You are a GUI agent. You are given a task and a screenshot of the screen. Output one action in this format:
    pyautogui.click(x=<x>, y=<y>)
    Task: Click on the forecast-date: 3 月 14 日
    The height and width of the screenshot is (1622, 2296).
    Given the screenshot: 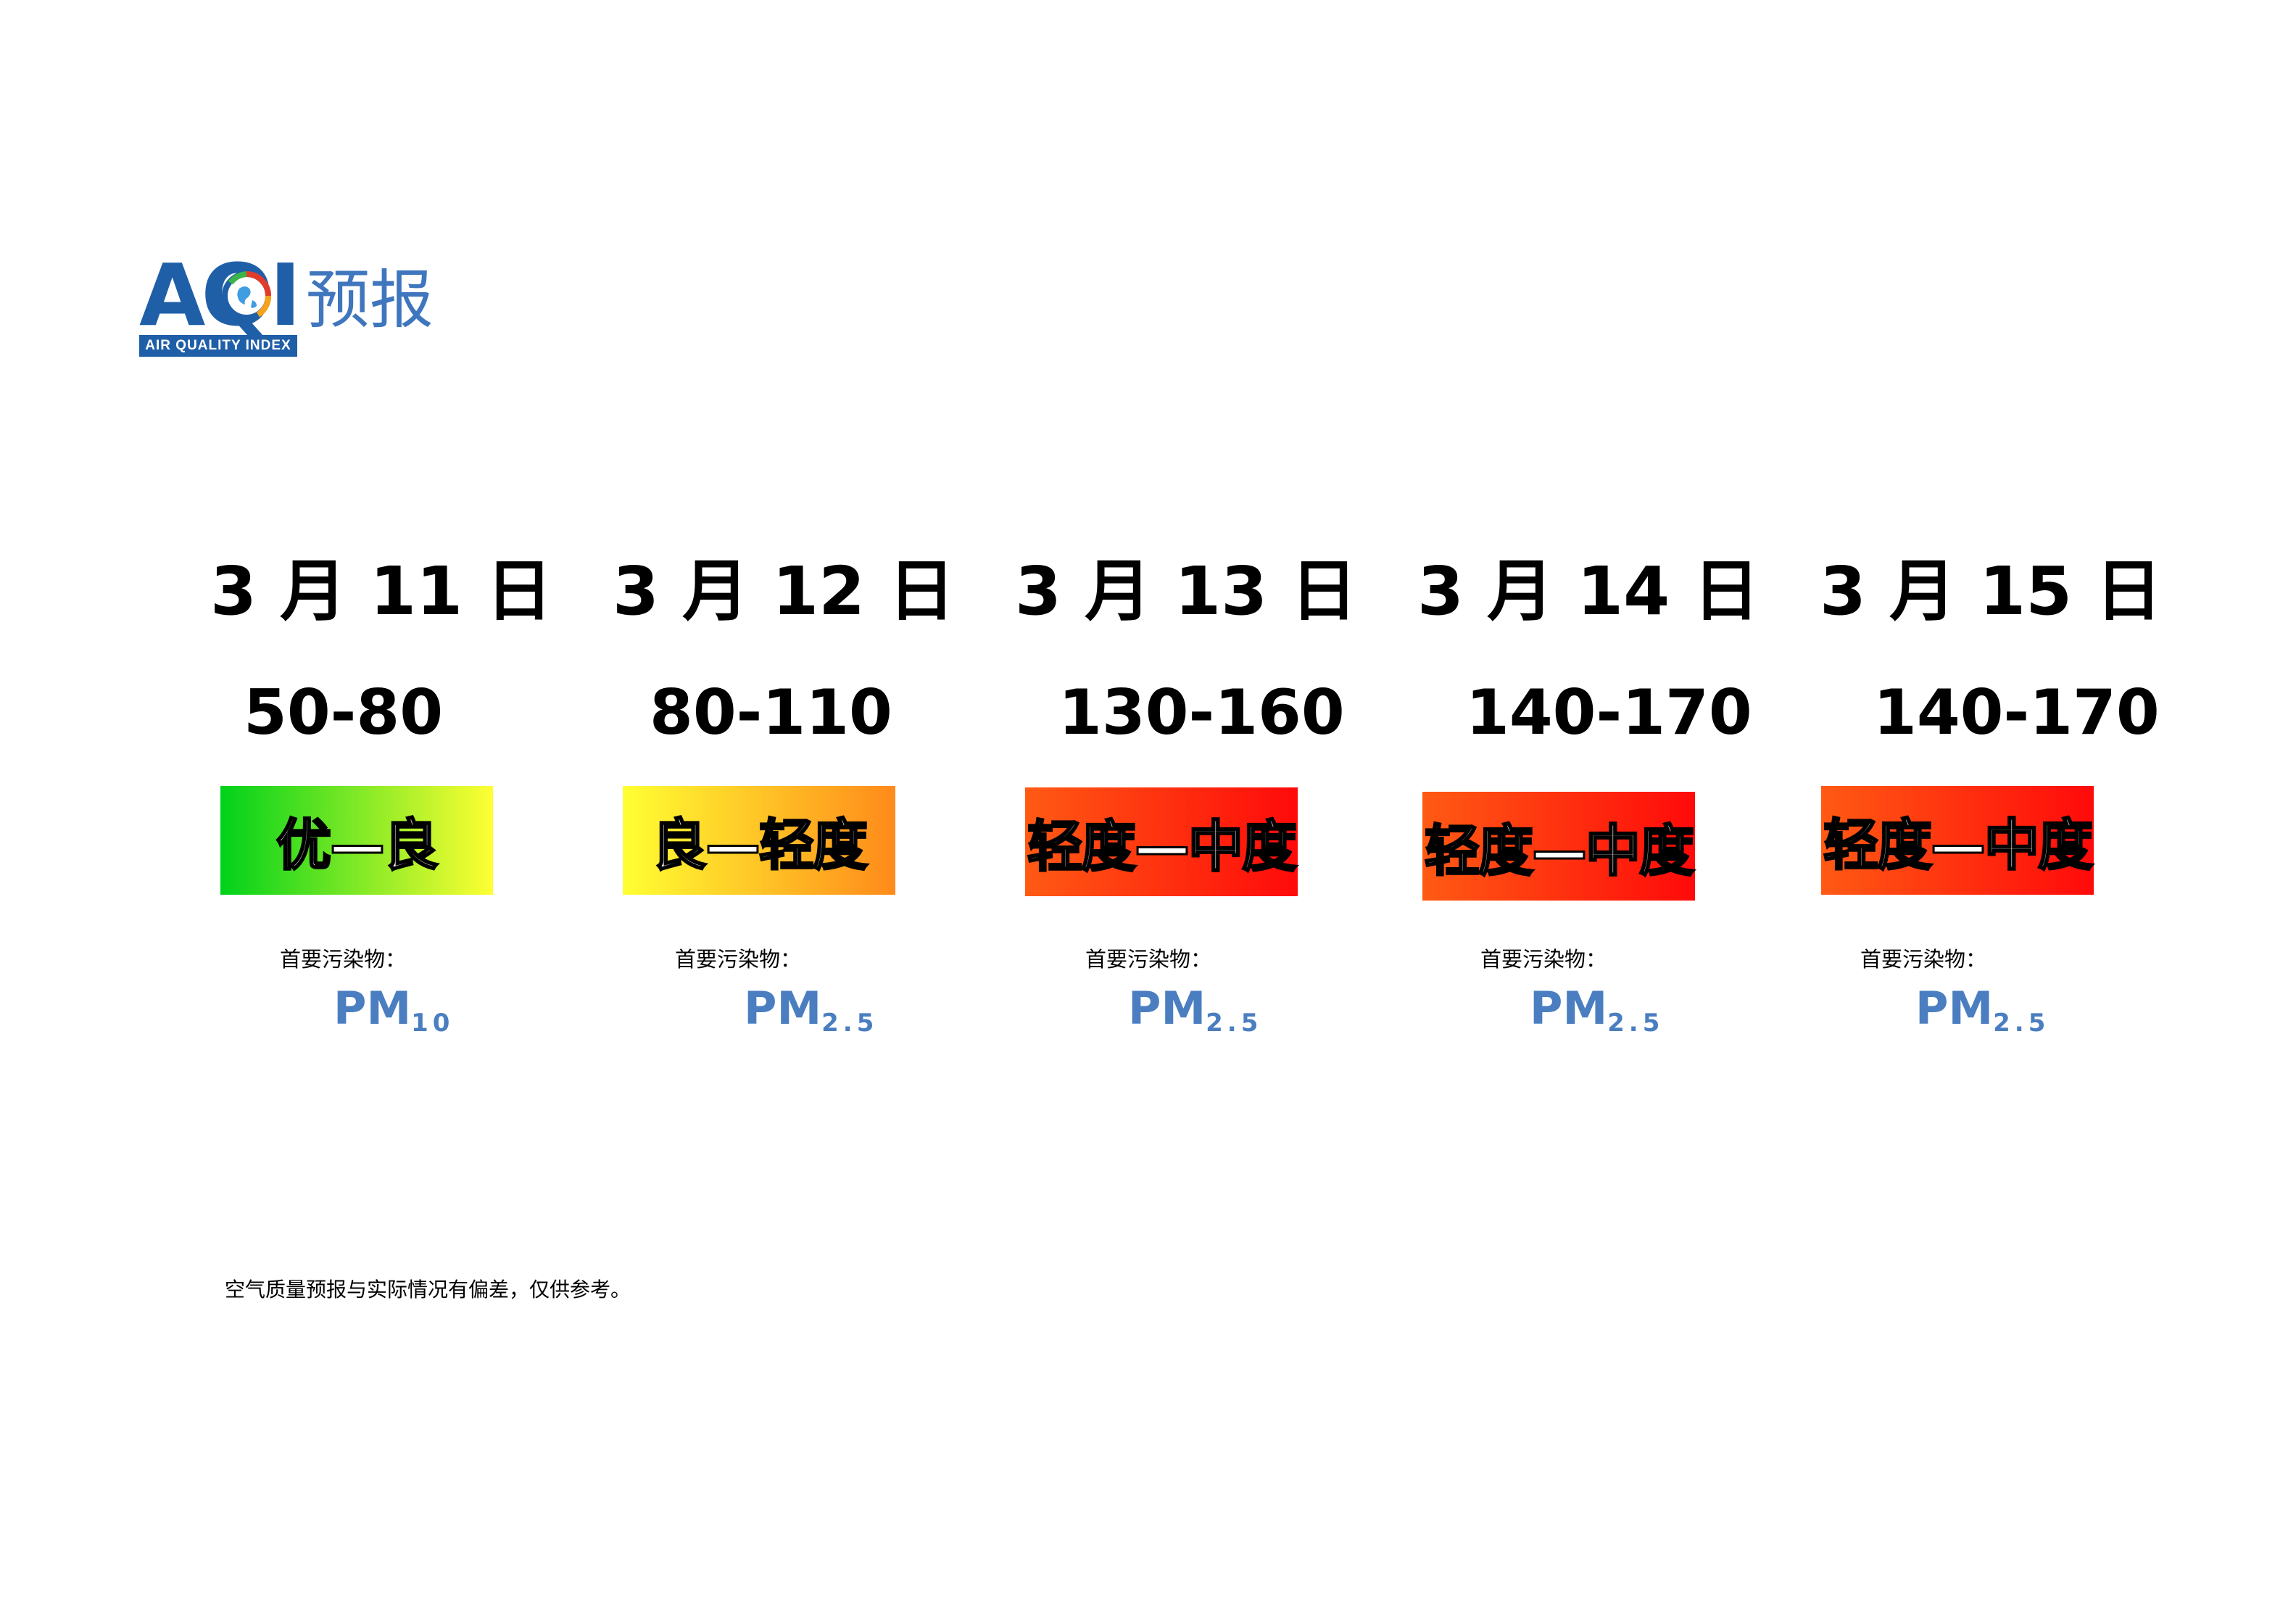 What is the action you would take?
    pyautogui.click(x=1588, y=591)
    